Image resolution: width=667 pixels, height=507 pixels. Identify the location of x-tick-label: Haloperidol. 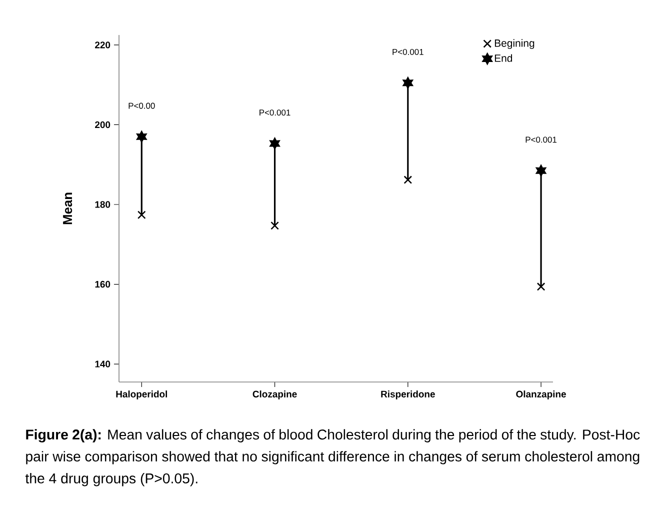
(141, 395).